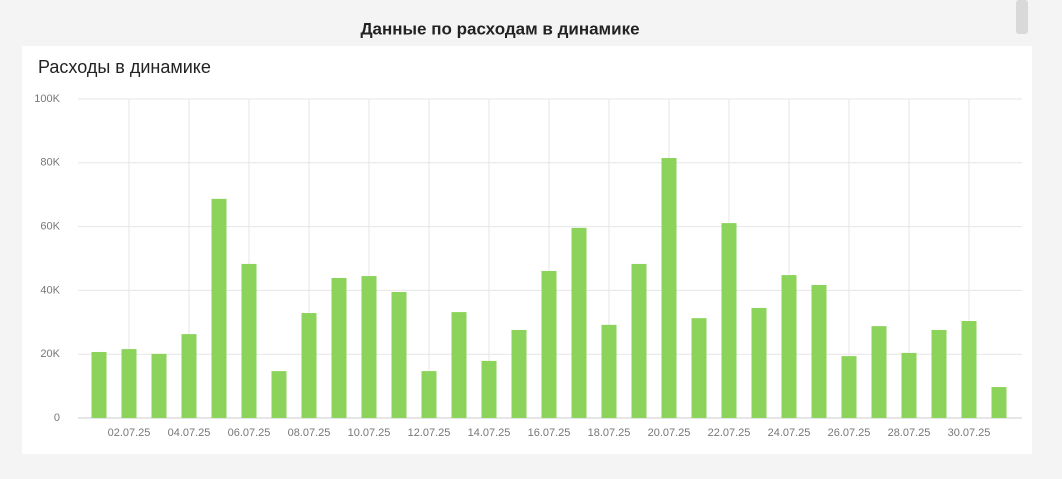 This screenshot has width=1062, height=479. What do you see at coordinates (969, 433) in the screenshot?
I see `x-tick-label: 30.07.25` at bounding box center [969, 433].